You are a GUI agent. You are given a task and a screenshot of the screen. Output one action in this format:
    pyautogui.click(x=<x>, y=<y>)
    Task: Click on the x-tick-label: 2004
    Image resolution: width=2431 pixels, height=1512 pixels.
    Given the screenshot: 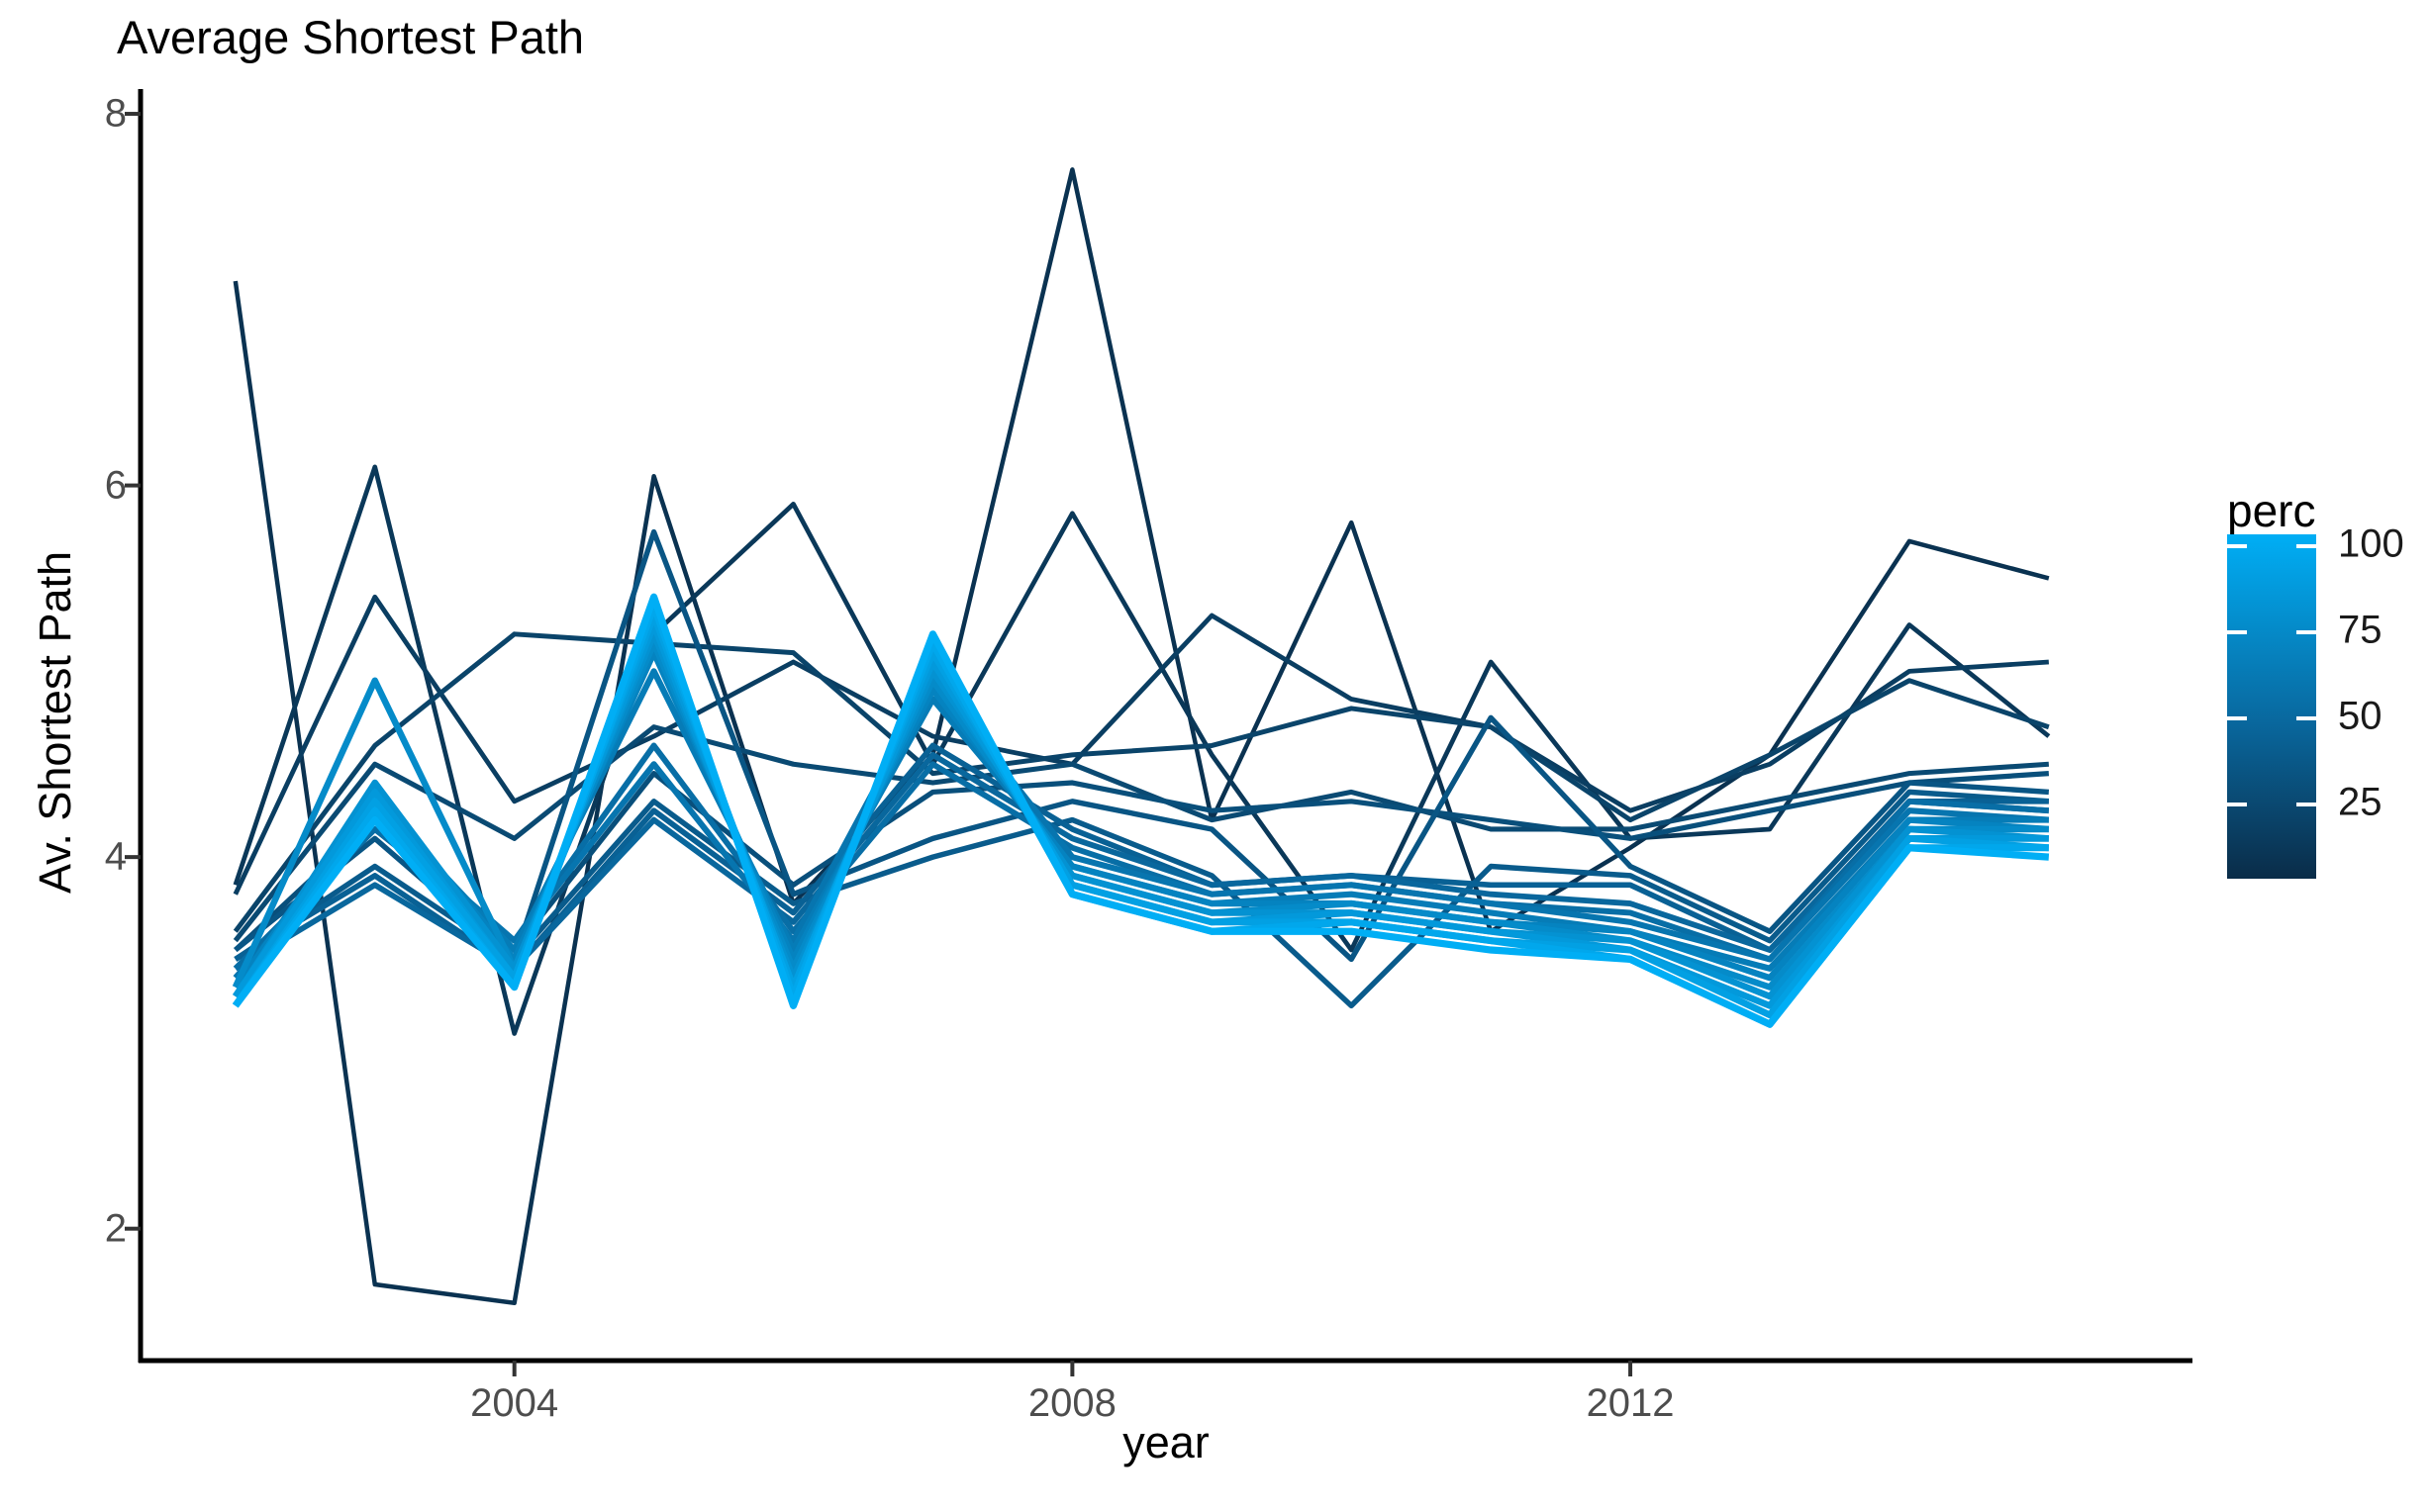 What is the action you would take?
    pyautogui.click(x=515, y=1403)
    